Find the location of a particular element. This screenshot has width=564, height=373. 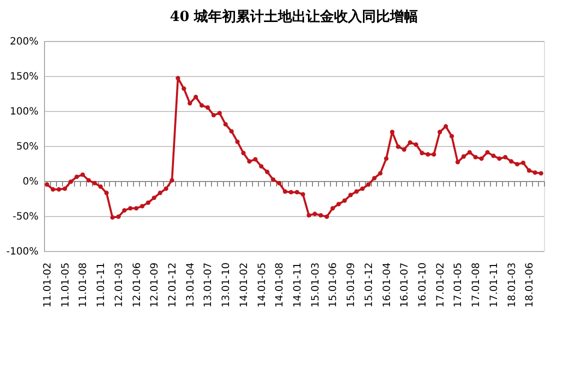

x-tick-label: 11.01-08 is located at coordinates (84, 285).